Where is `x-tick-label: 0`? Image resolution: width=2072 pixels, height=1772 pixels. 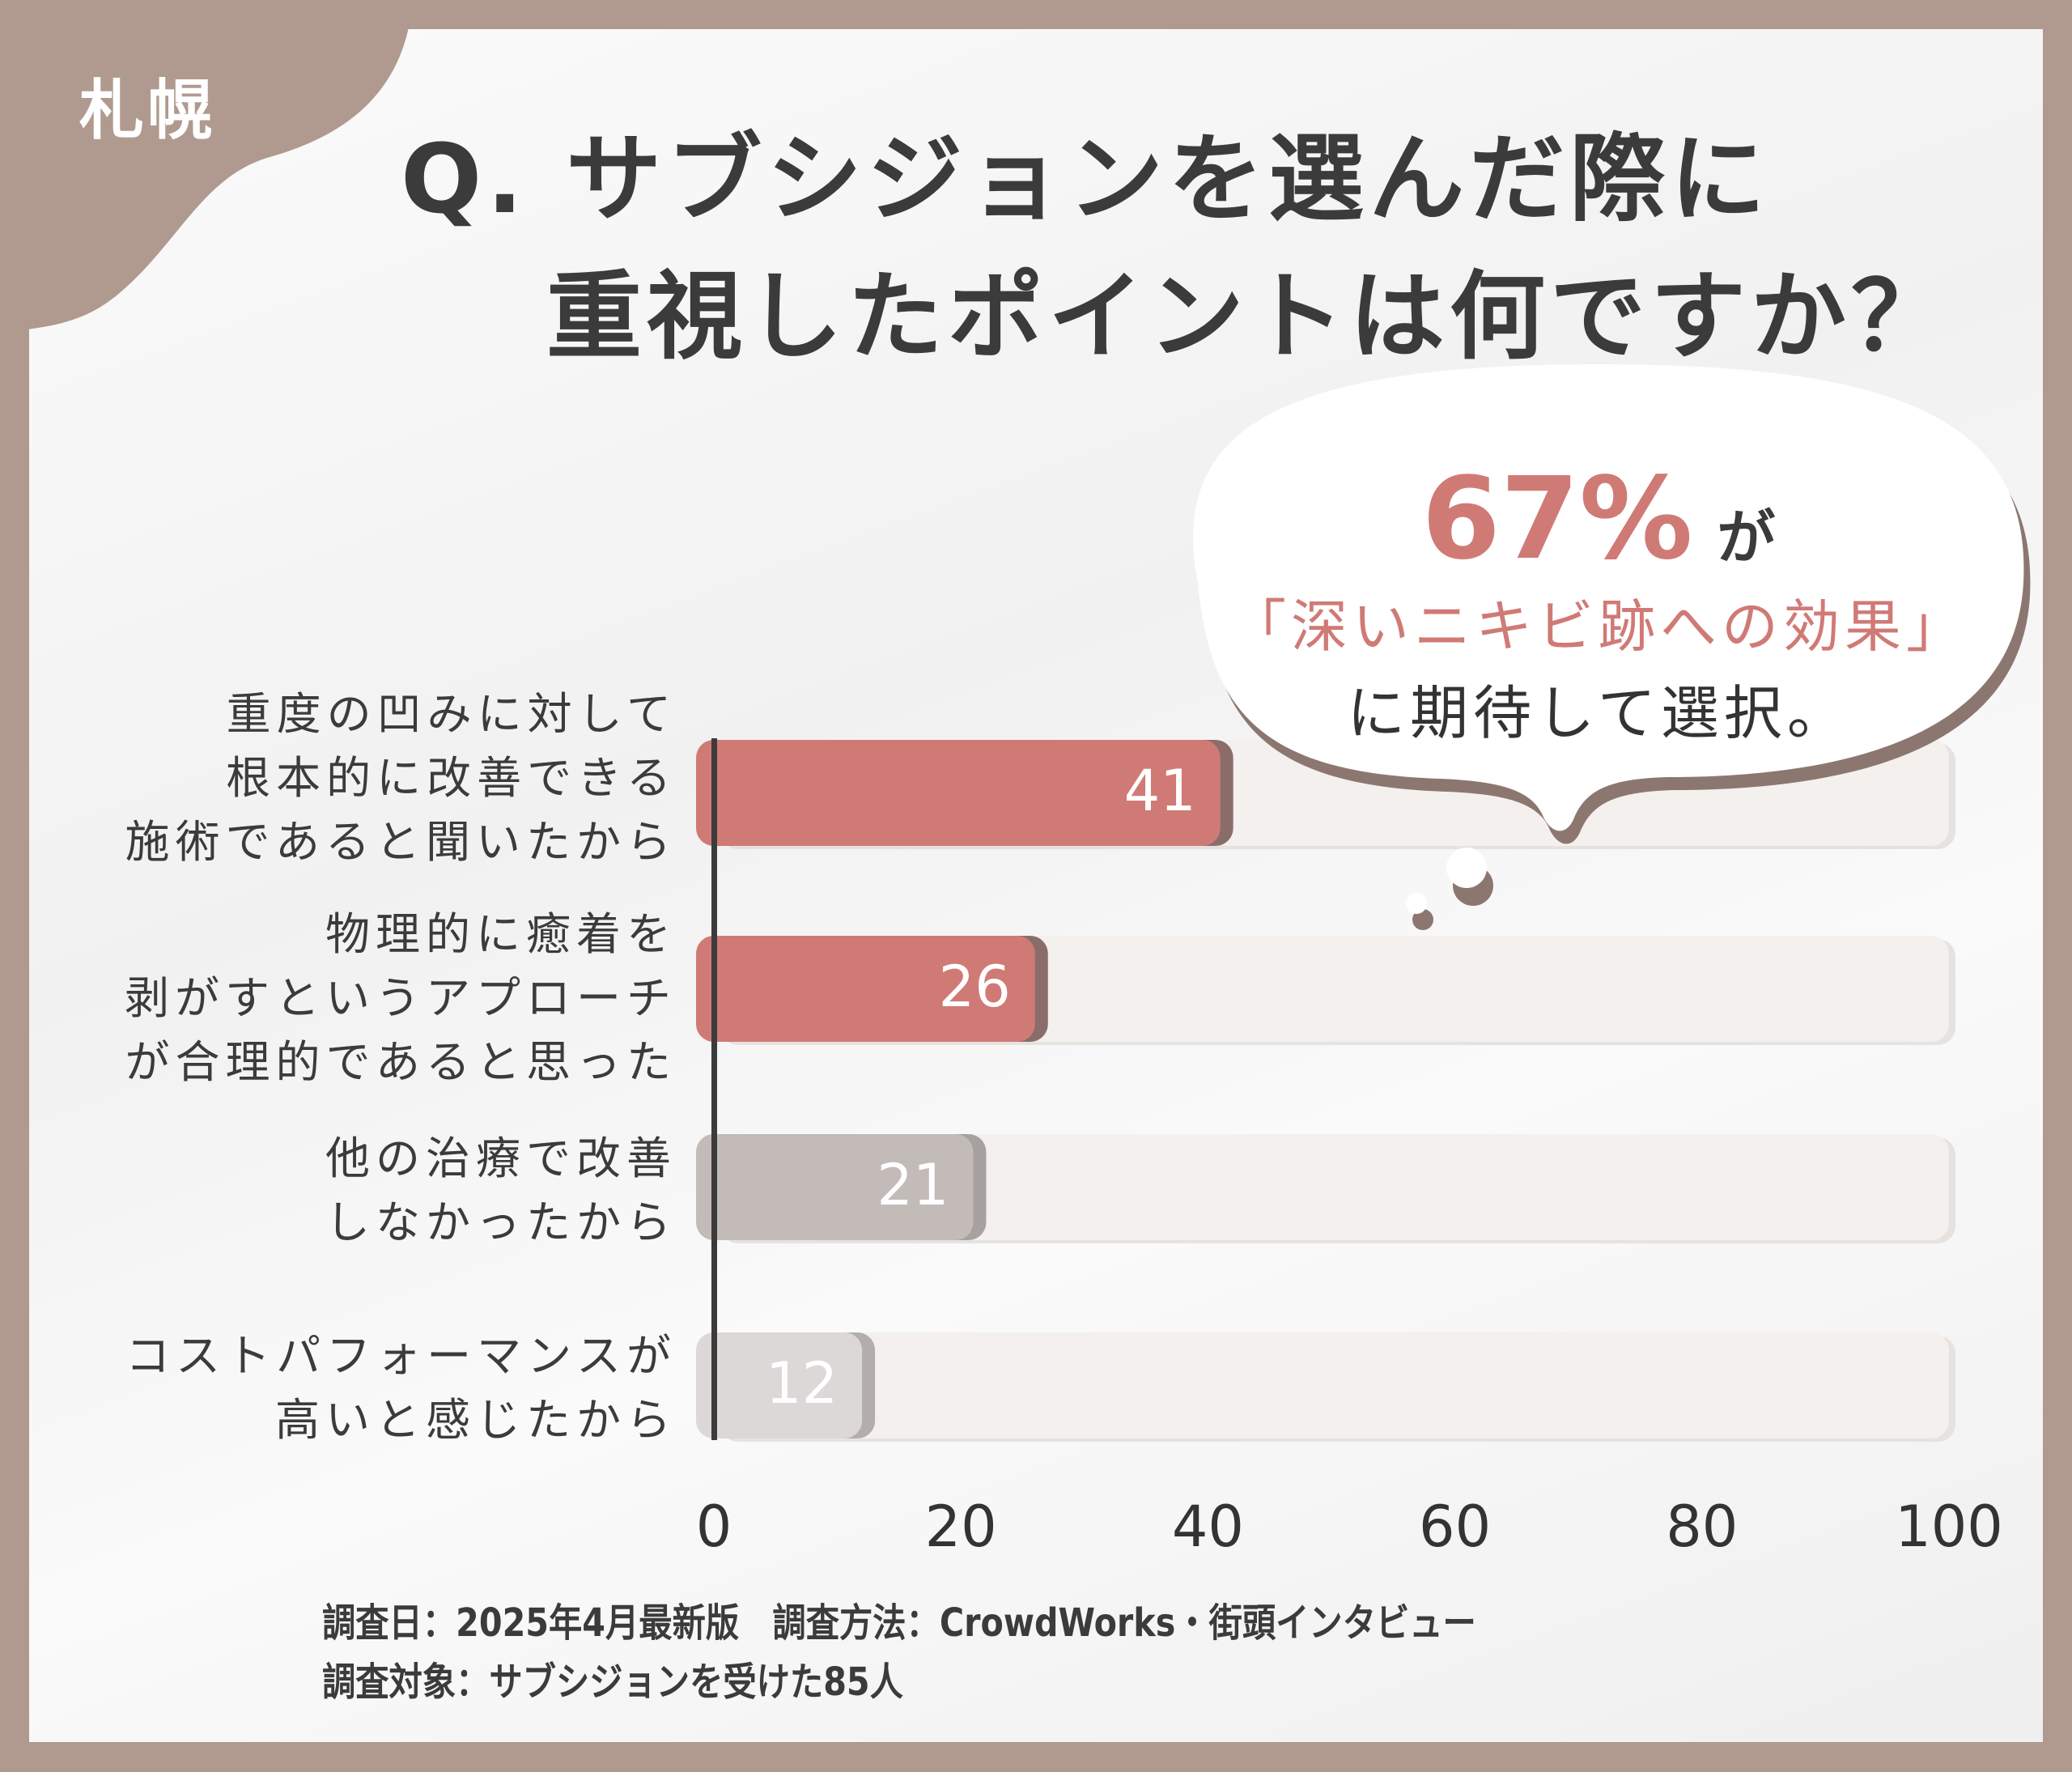 x-tick-label: 0 is located at coordinates (713, 1527).